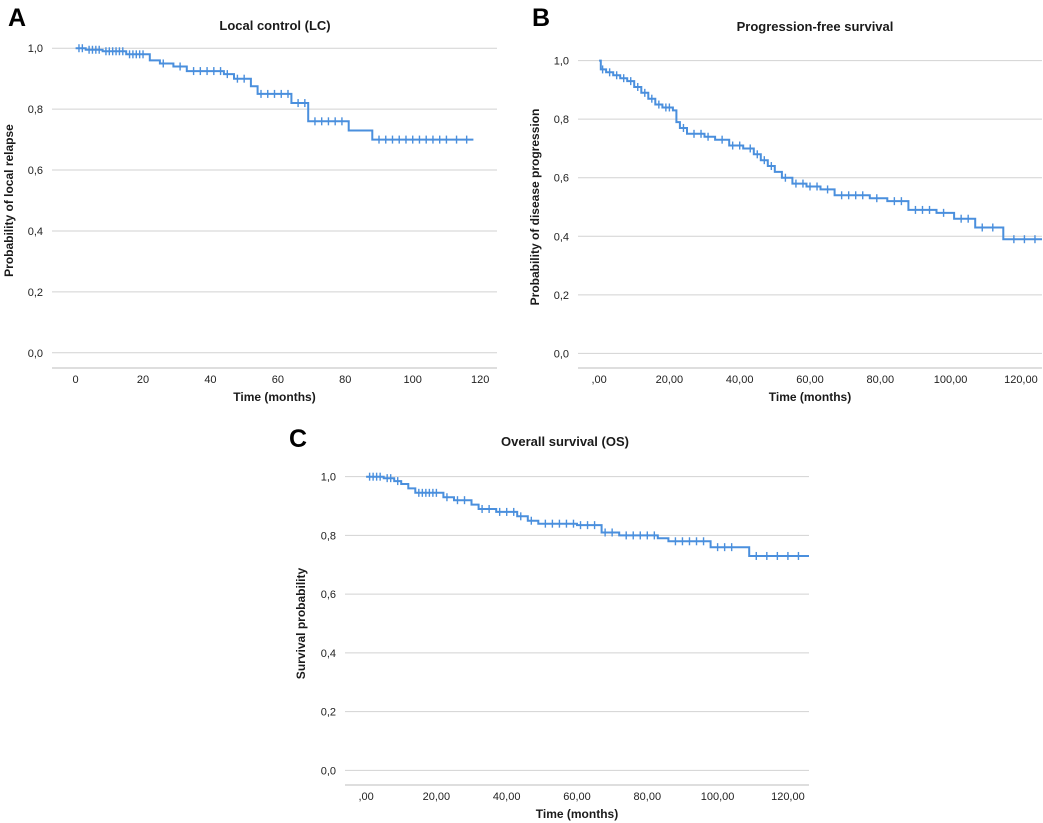  What do you see at coordinates (820, 150) in the screenshot?
I see `km-curve-pfs` at bounding box center [820, 150].